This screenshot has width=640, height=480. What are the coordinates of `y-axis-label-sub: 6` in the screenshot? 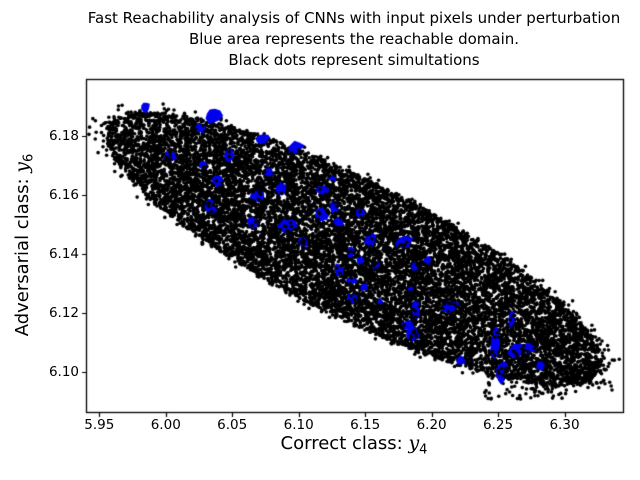 It's located at (29, 157).